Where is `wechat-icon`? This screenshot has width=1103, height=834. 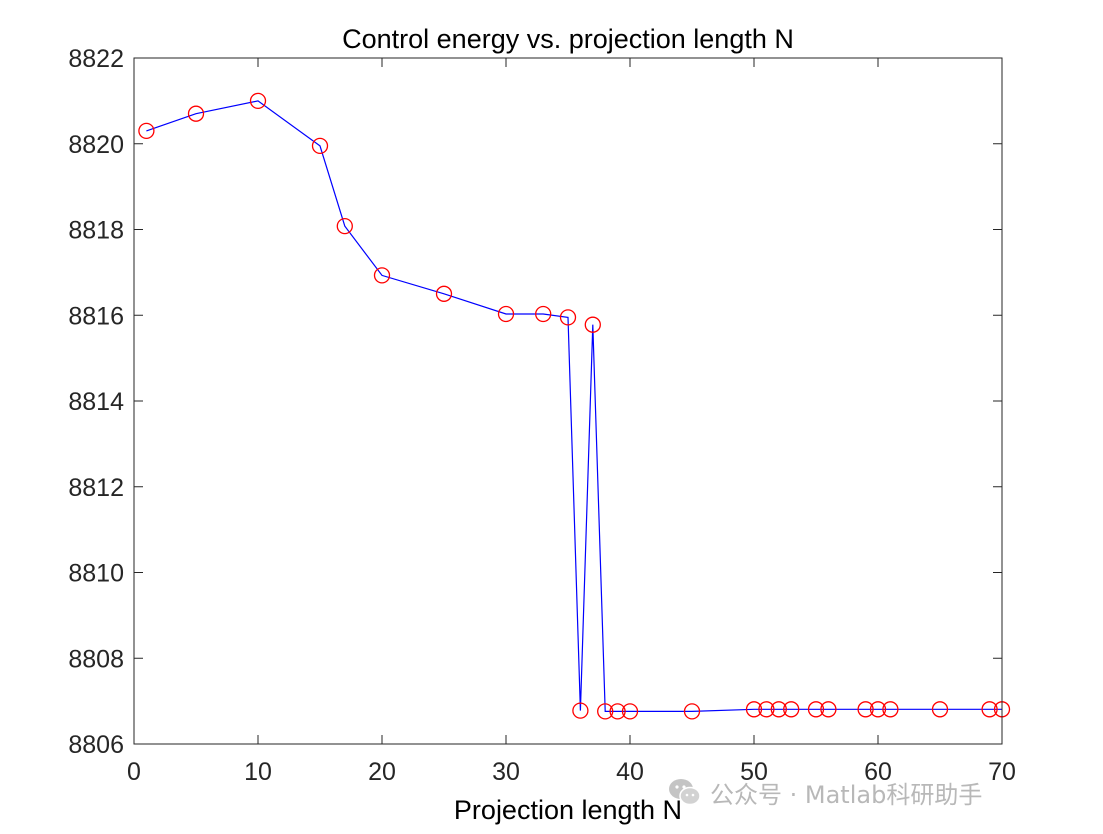
wechat-icon is located at coordinates (685, 792).